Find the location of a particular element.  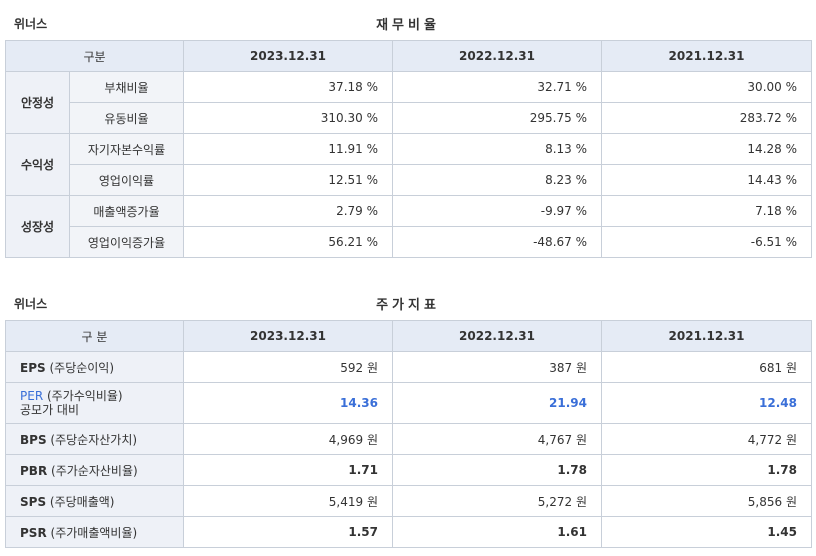

table-row: 영업이익증가율 56.21 % -48.67 % -6.51 % is located at coordinates (409, 242).